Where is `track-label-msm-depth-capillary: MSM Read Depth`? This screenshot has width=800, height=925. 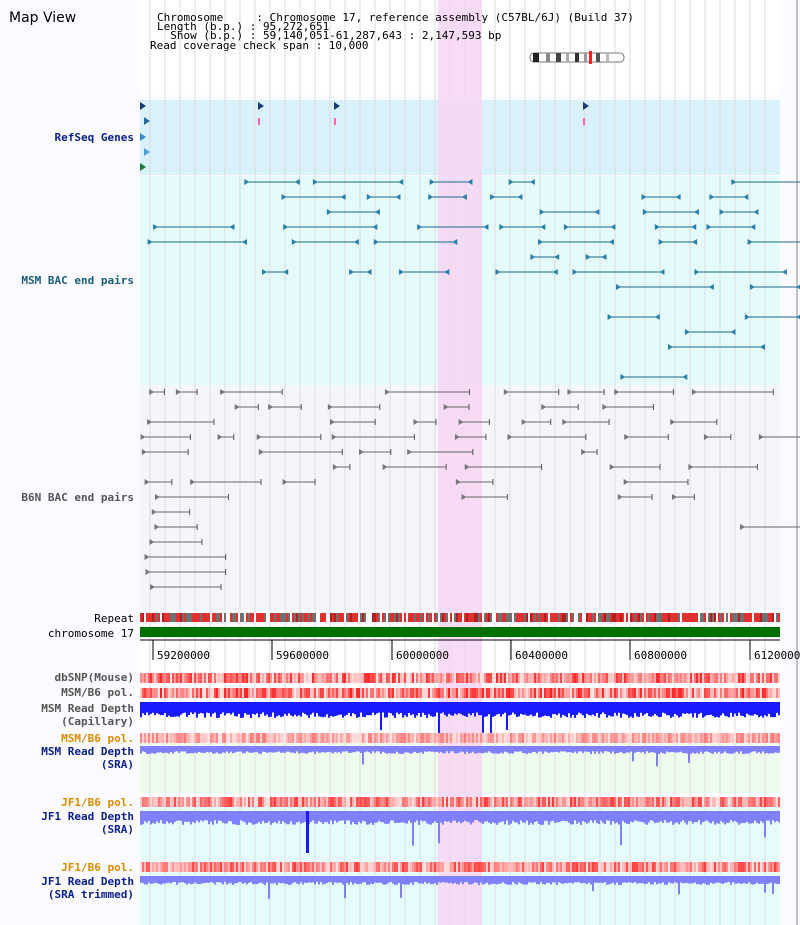 track-label-msm-depth-capillary: MSM Read Depth is located at coordinates (87, 708).